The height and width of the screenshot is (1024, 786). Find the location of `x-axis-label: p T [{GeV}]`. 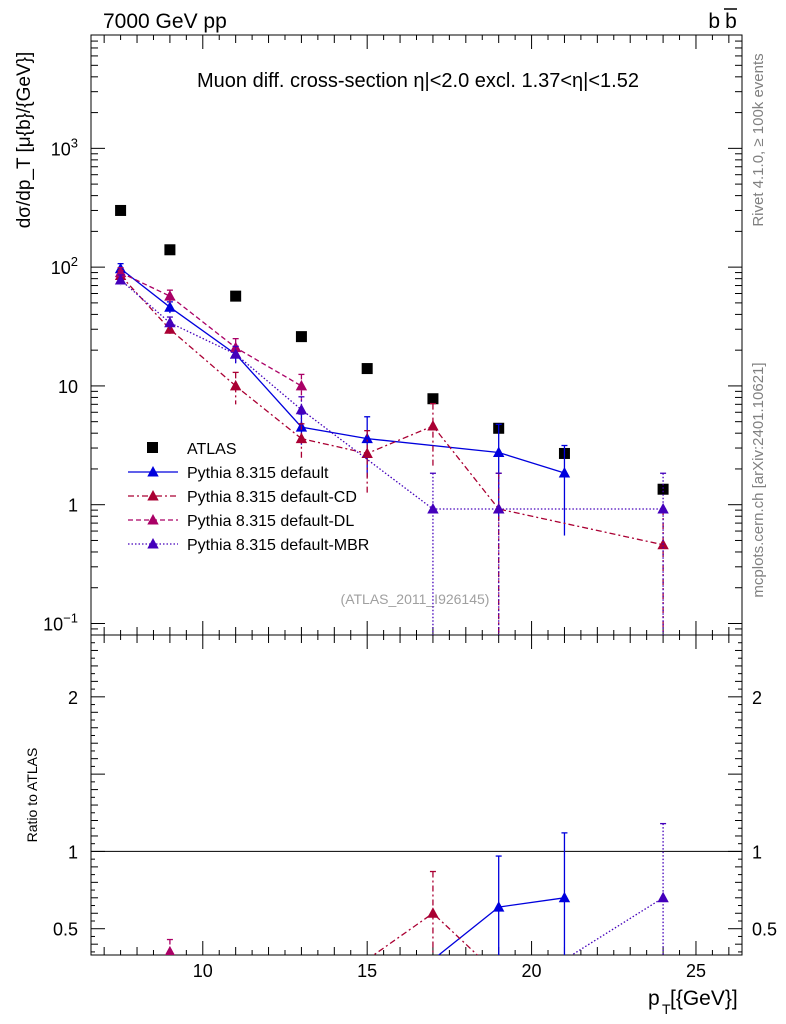

x-axis-label: p T [{GeV}] is located at coordinates (693, 1002).